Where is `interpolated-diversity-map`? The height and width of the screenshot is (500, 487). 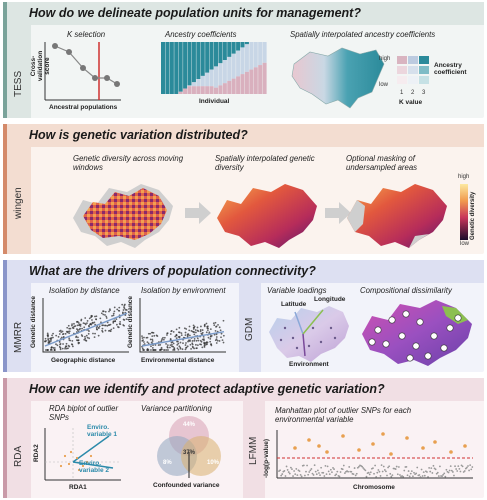 interpolated-diversity-map is located at coordinates (267, 216).